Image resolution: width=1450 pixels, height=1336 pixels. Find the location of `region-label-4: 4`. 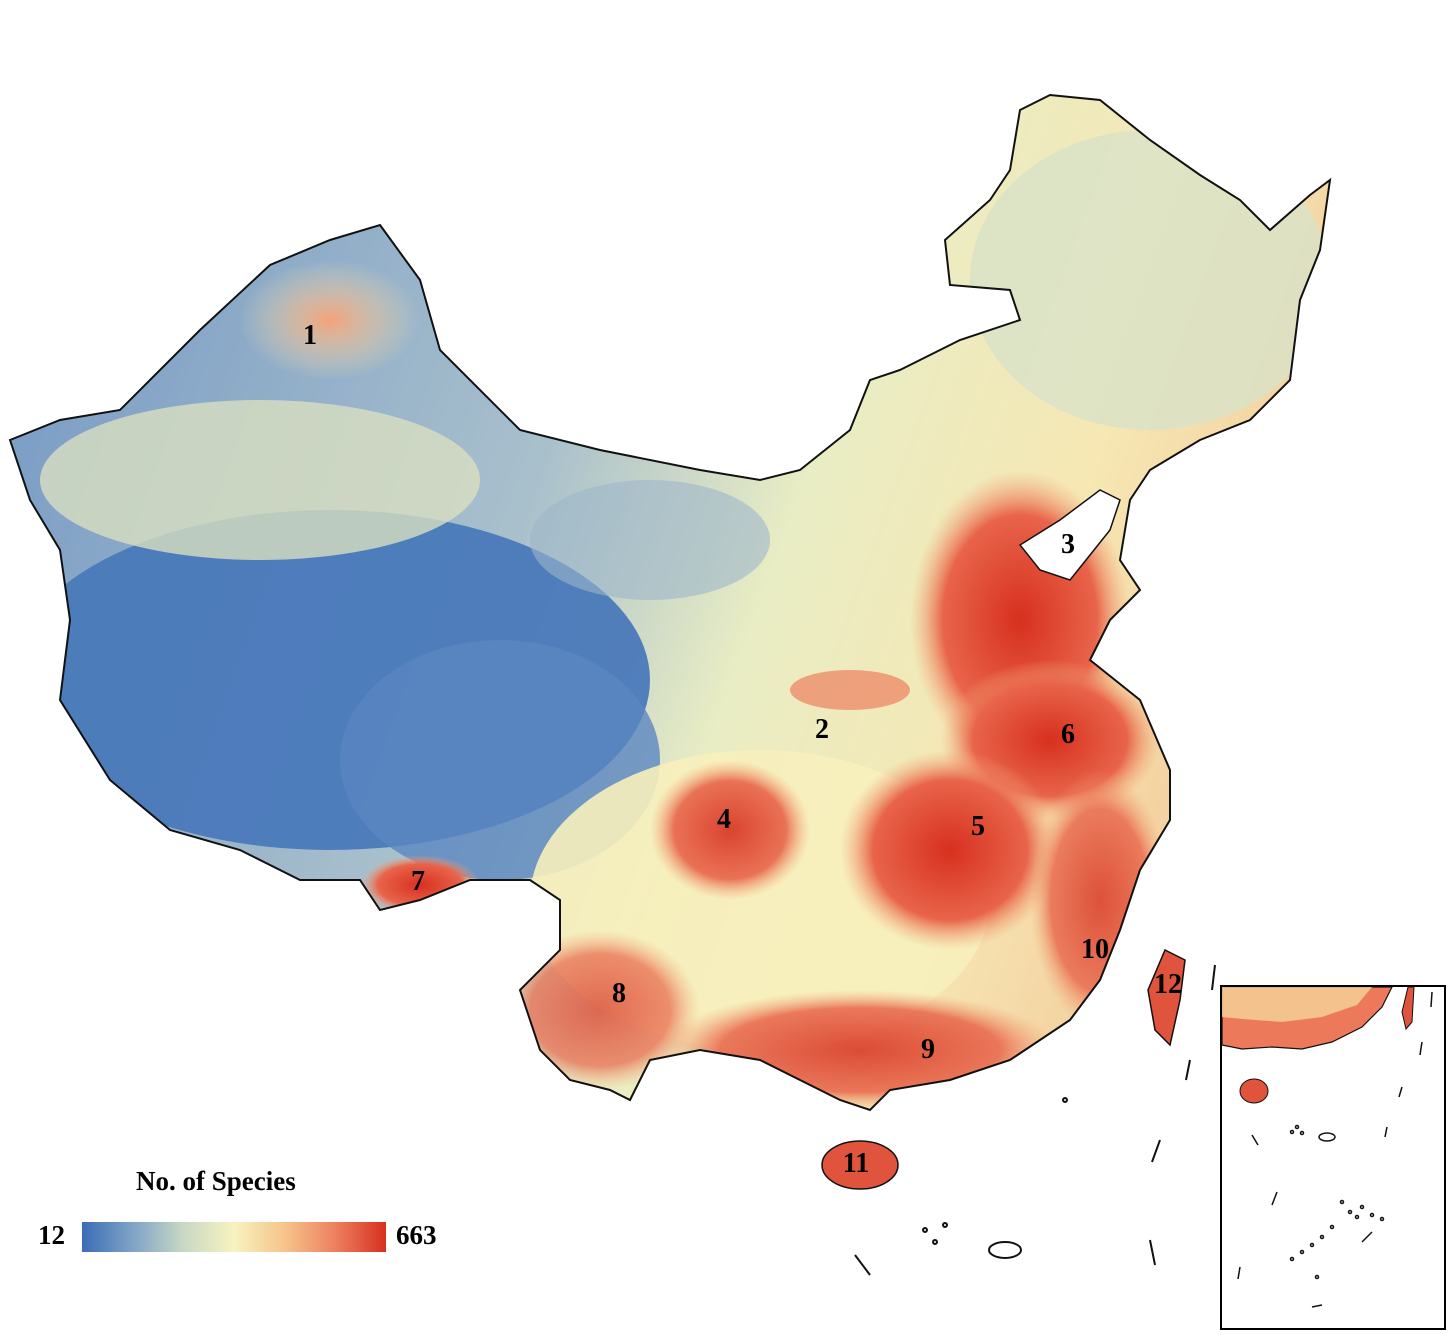

region-label-4: 4 is located at coordinates (724, 819).